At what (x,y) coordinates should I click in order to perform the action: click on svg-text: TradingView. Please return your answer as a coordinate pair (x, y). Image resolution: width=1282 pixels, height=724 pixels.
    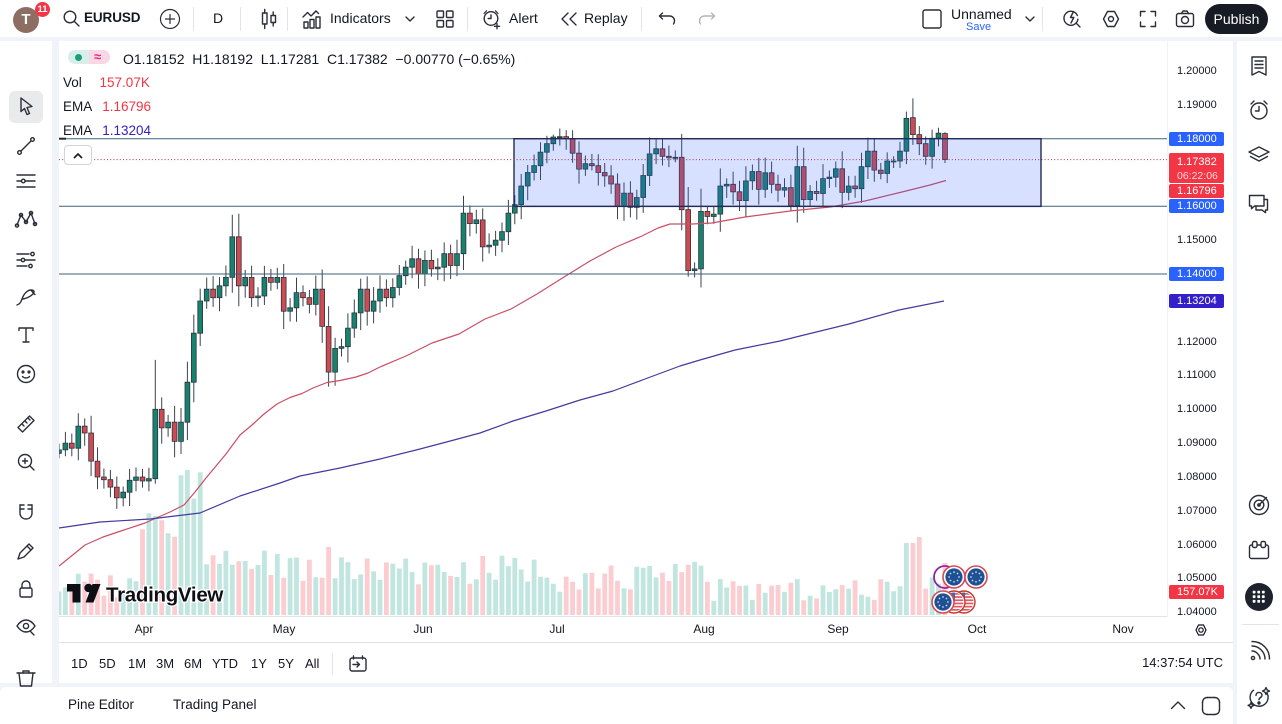
    Looking at the image, I should click on (164, 595).